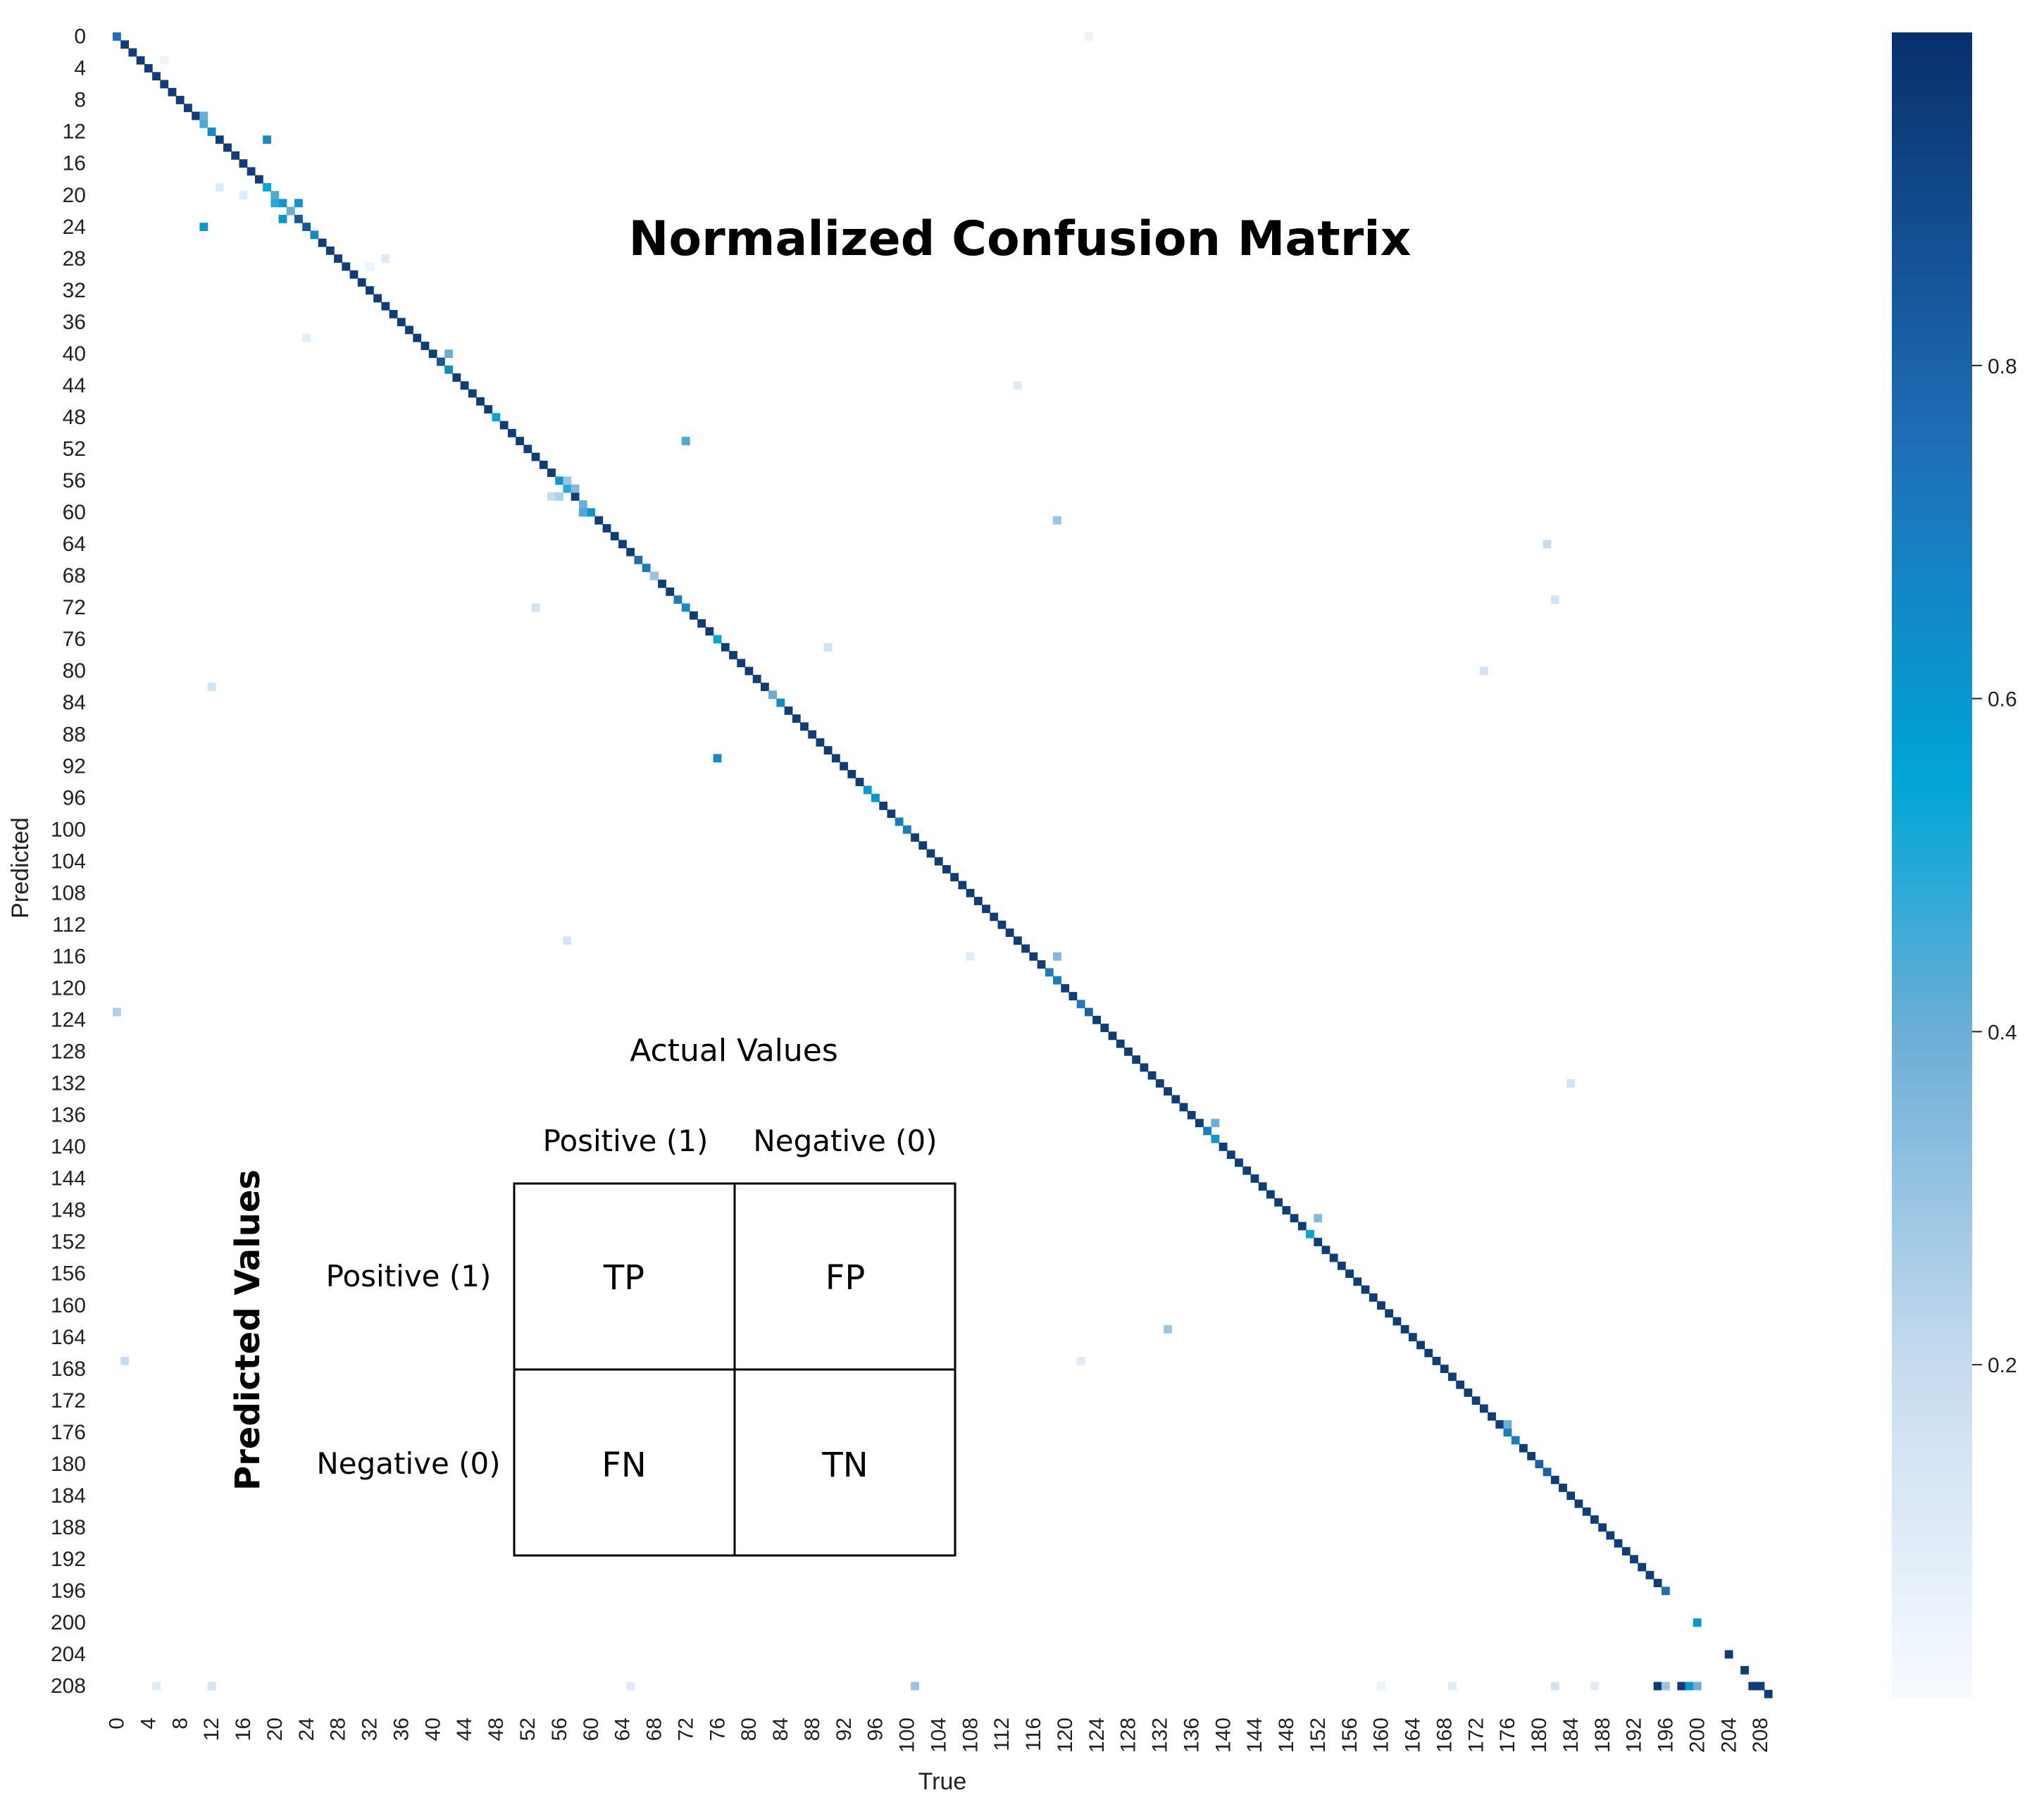 Image resolution: width=2044 pixels, height=1795 pixels. I want to click on x-tick-label: 8, so click(180, 1723).